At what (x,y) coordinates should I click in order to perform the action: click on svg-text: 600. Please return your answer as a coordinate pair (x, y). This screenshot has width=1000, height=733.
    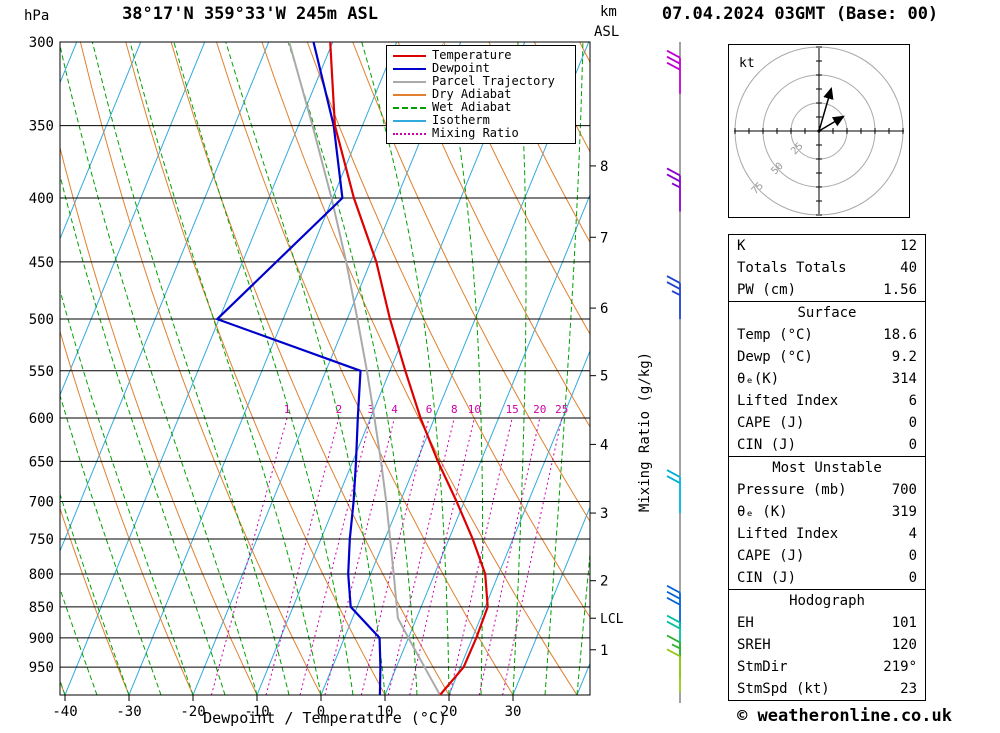
    Looking at the image, I should click on (41, 419).